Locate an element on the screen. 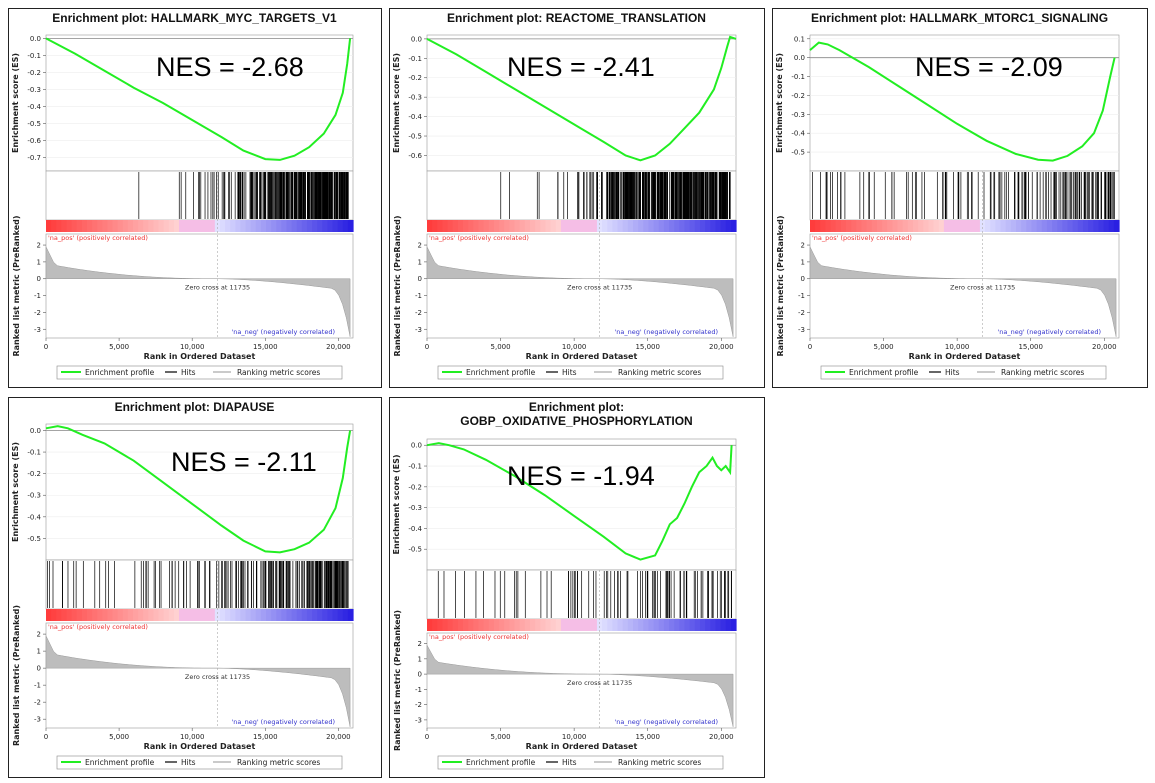  es-tick-label: -0.6 is located at coordinates (415, 156).